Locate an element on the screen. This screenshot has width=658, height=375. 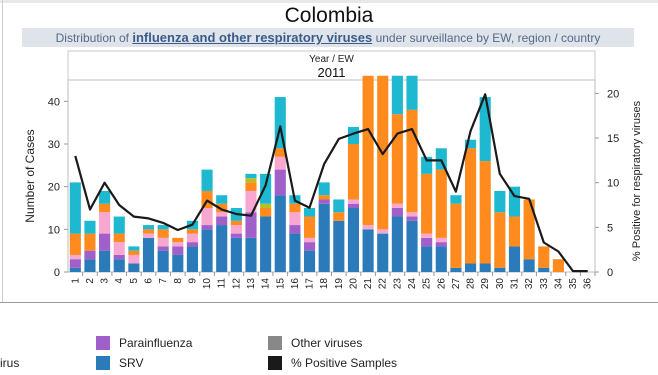
y2-tick-label-20: 20 is located at coordinates (613, 94).